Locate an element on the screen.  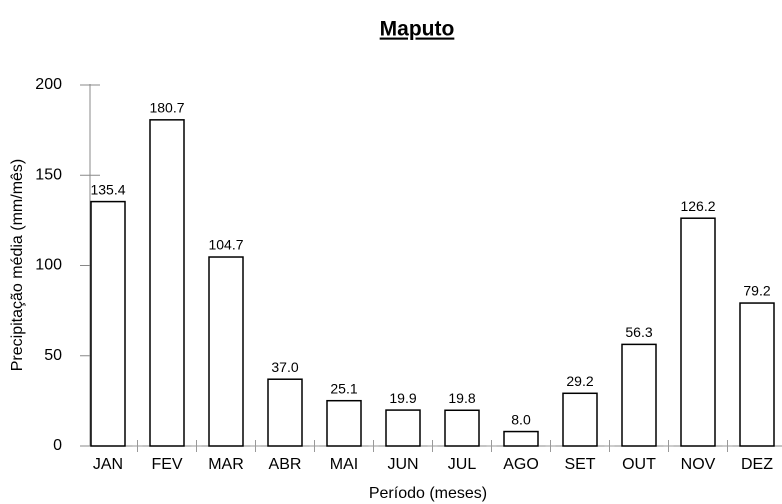
x-tick-label: DEZ is located at coordinates (757, 464).